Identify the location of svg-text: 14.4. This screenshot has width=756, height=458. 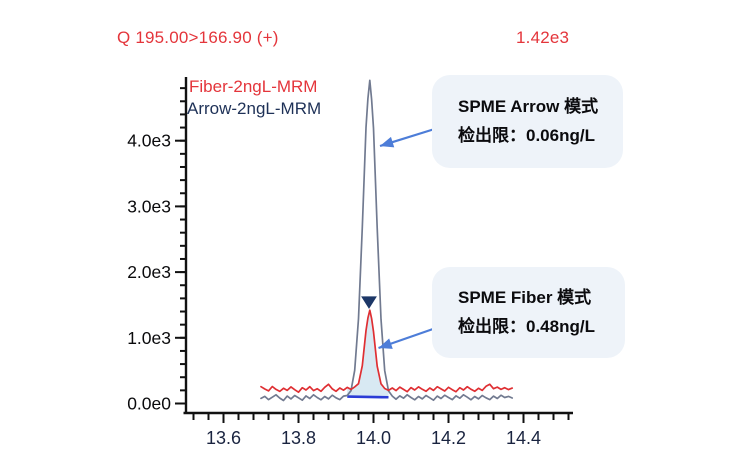
(523, 438).